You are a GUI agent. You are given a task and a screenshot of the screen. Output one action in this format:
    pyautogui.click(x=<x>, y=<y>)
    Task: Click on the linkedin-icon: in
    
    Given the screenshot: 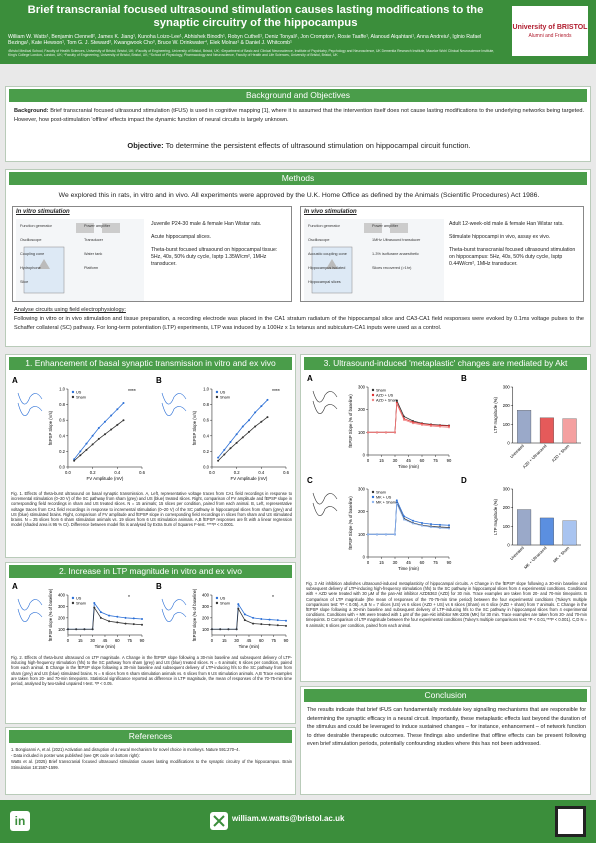 What is the action you would take?
    pyautogui.click(x=20, y=821)
    